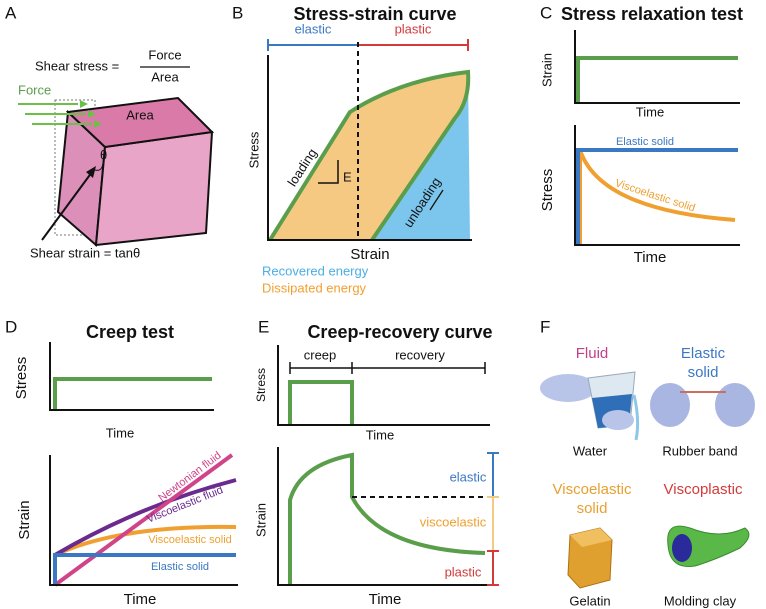  What do you see at coordinates (77, 65) in the screenshot?
I see `equation-label: Shear stress =` at bounding box center [77, 65].